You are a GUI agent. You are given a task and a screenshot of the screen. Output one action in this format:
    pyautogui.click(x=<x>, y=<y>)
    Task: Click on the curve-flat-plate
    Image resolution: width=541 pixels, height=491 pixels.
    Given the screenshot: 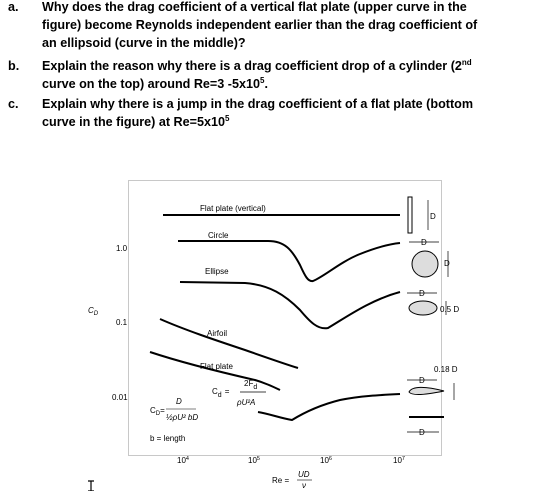 What is the action you would take?
    pyautogui.click(x=215, y=371)
    